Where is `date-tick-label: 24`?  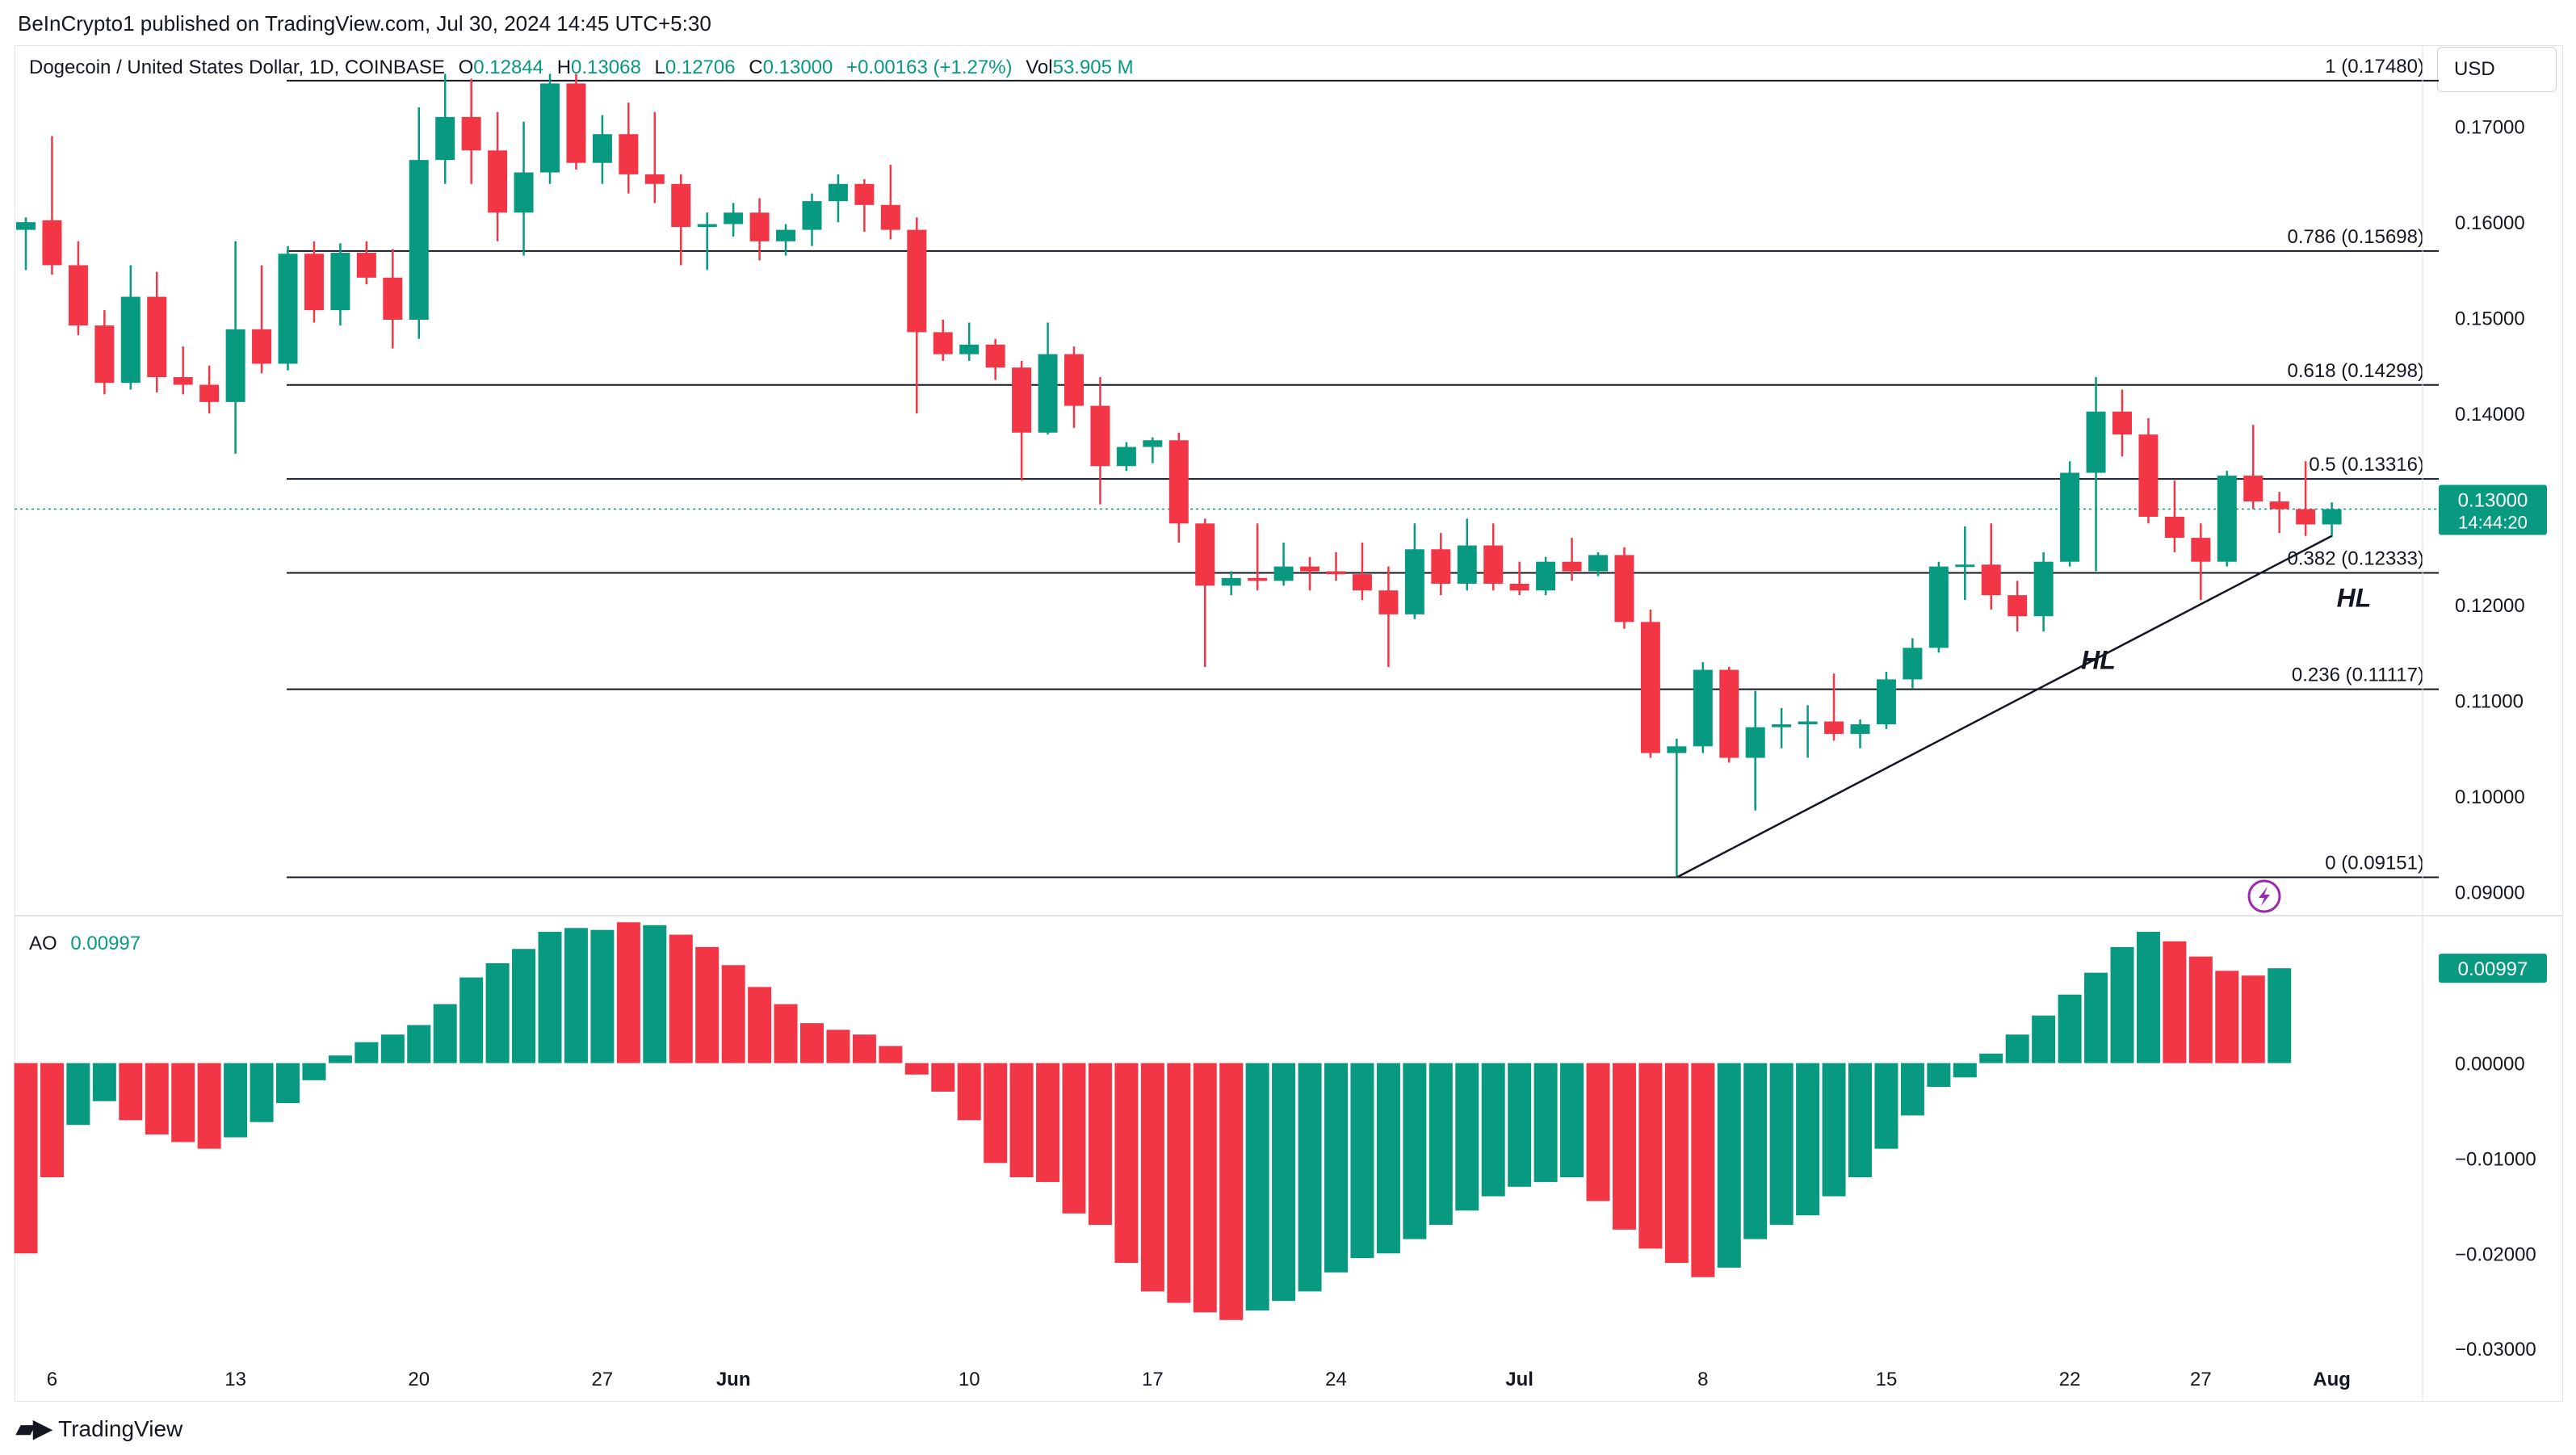
date-tick-label: 24 is located at coordinates (1336, 1379).